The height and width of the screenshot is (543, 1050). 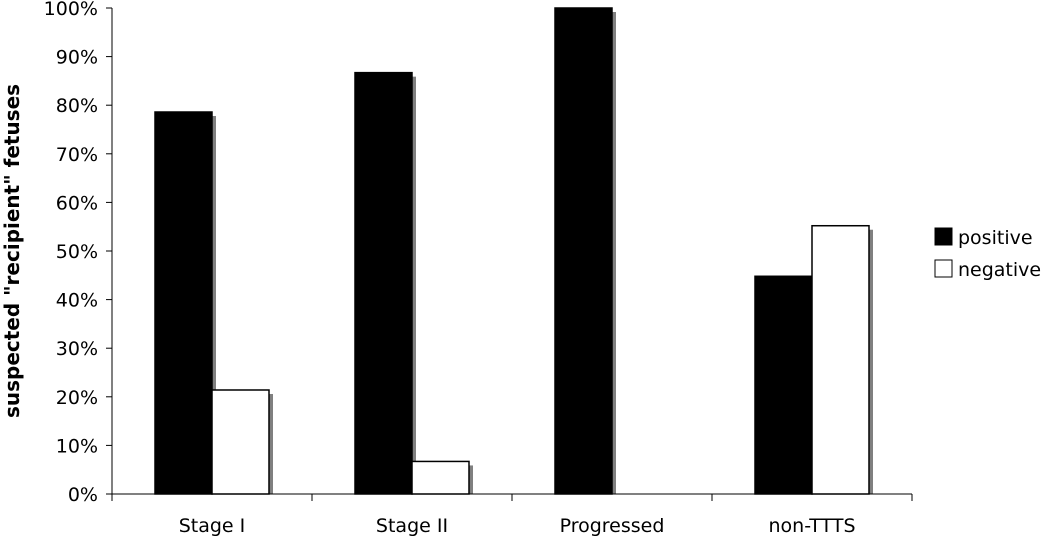 What do you see at coordinates (77, 155) in the screenshot?
I see `y-tick-label: 70%` at bounding box center [77, 155].